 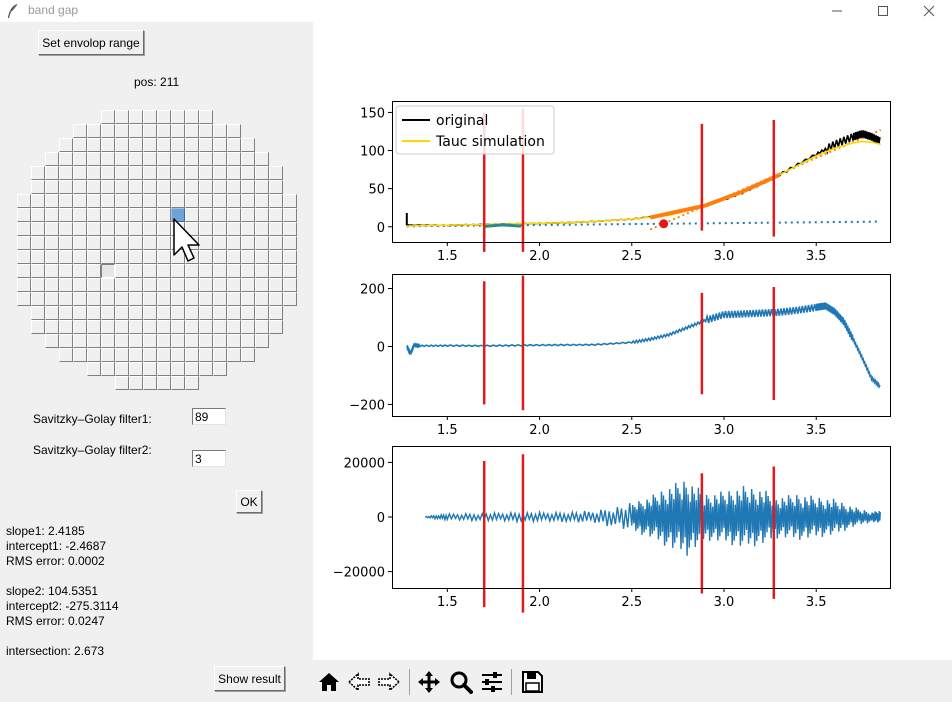 I want to click on show-result-button: Show result, so click(x=249, y=678).